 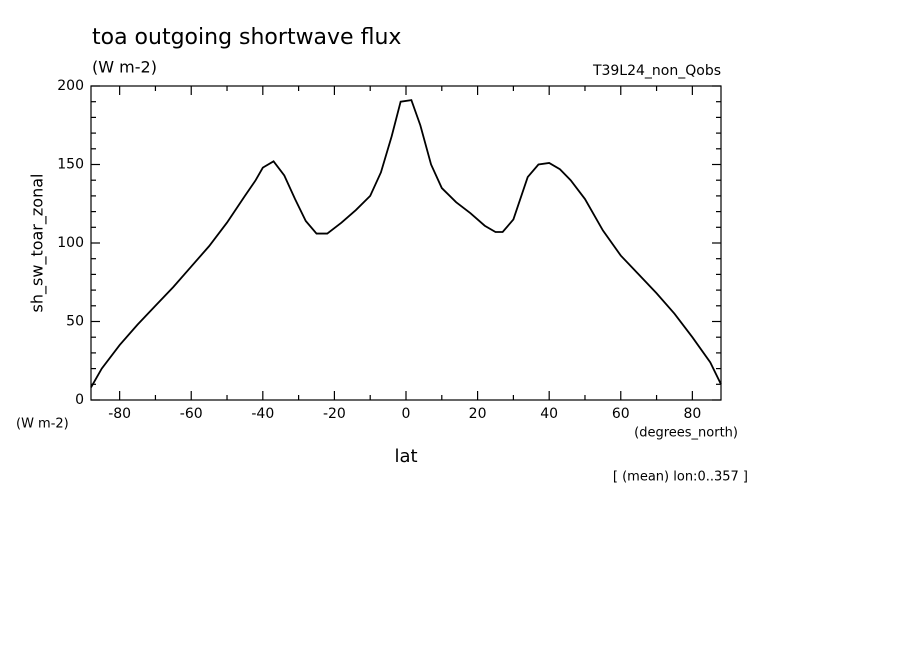 What do you see at coordinates (70, 165) in the screenshot?
I see `y-tick-label: 150` at bounding box center [70, 165].